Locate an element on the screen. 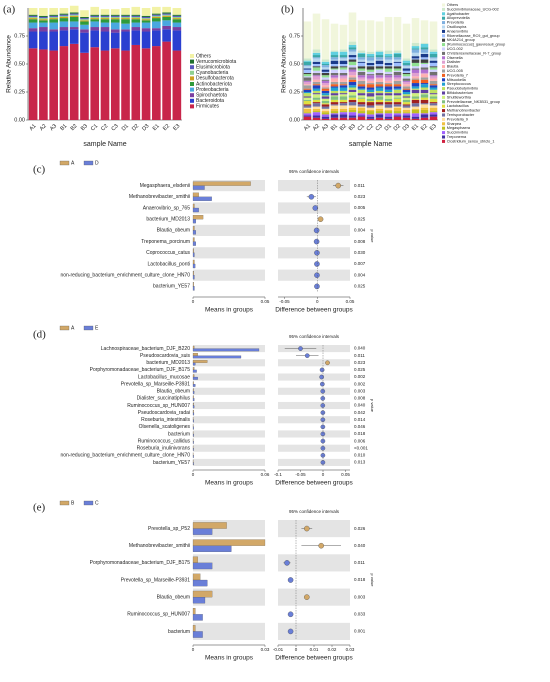 The image size is (550, 682). category-label: Coprococcus_catus is located at coordinates (168, 253).